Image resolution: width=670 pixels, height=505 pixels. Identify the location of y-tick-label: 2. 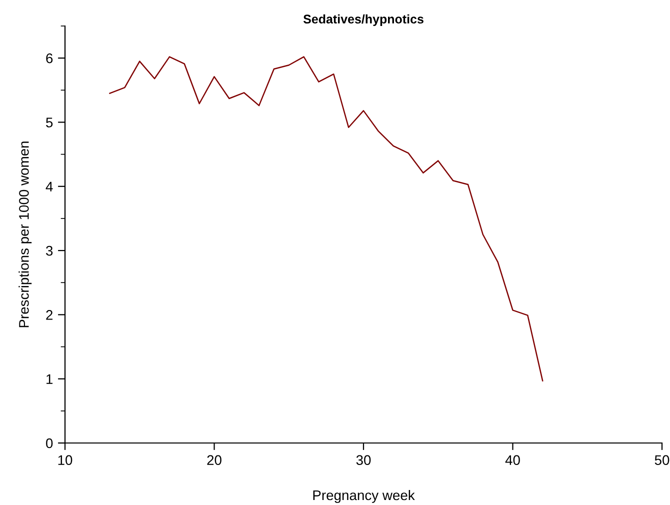
(49, 315).